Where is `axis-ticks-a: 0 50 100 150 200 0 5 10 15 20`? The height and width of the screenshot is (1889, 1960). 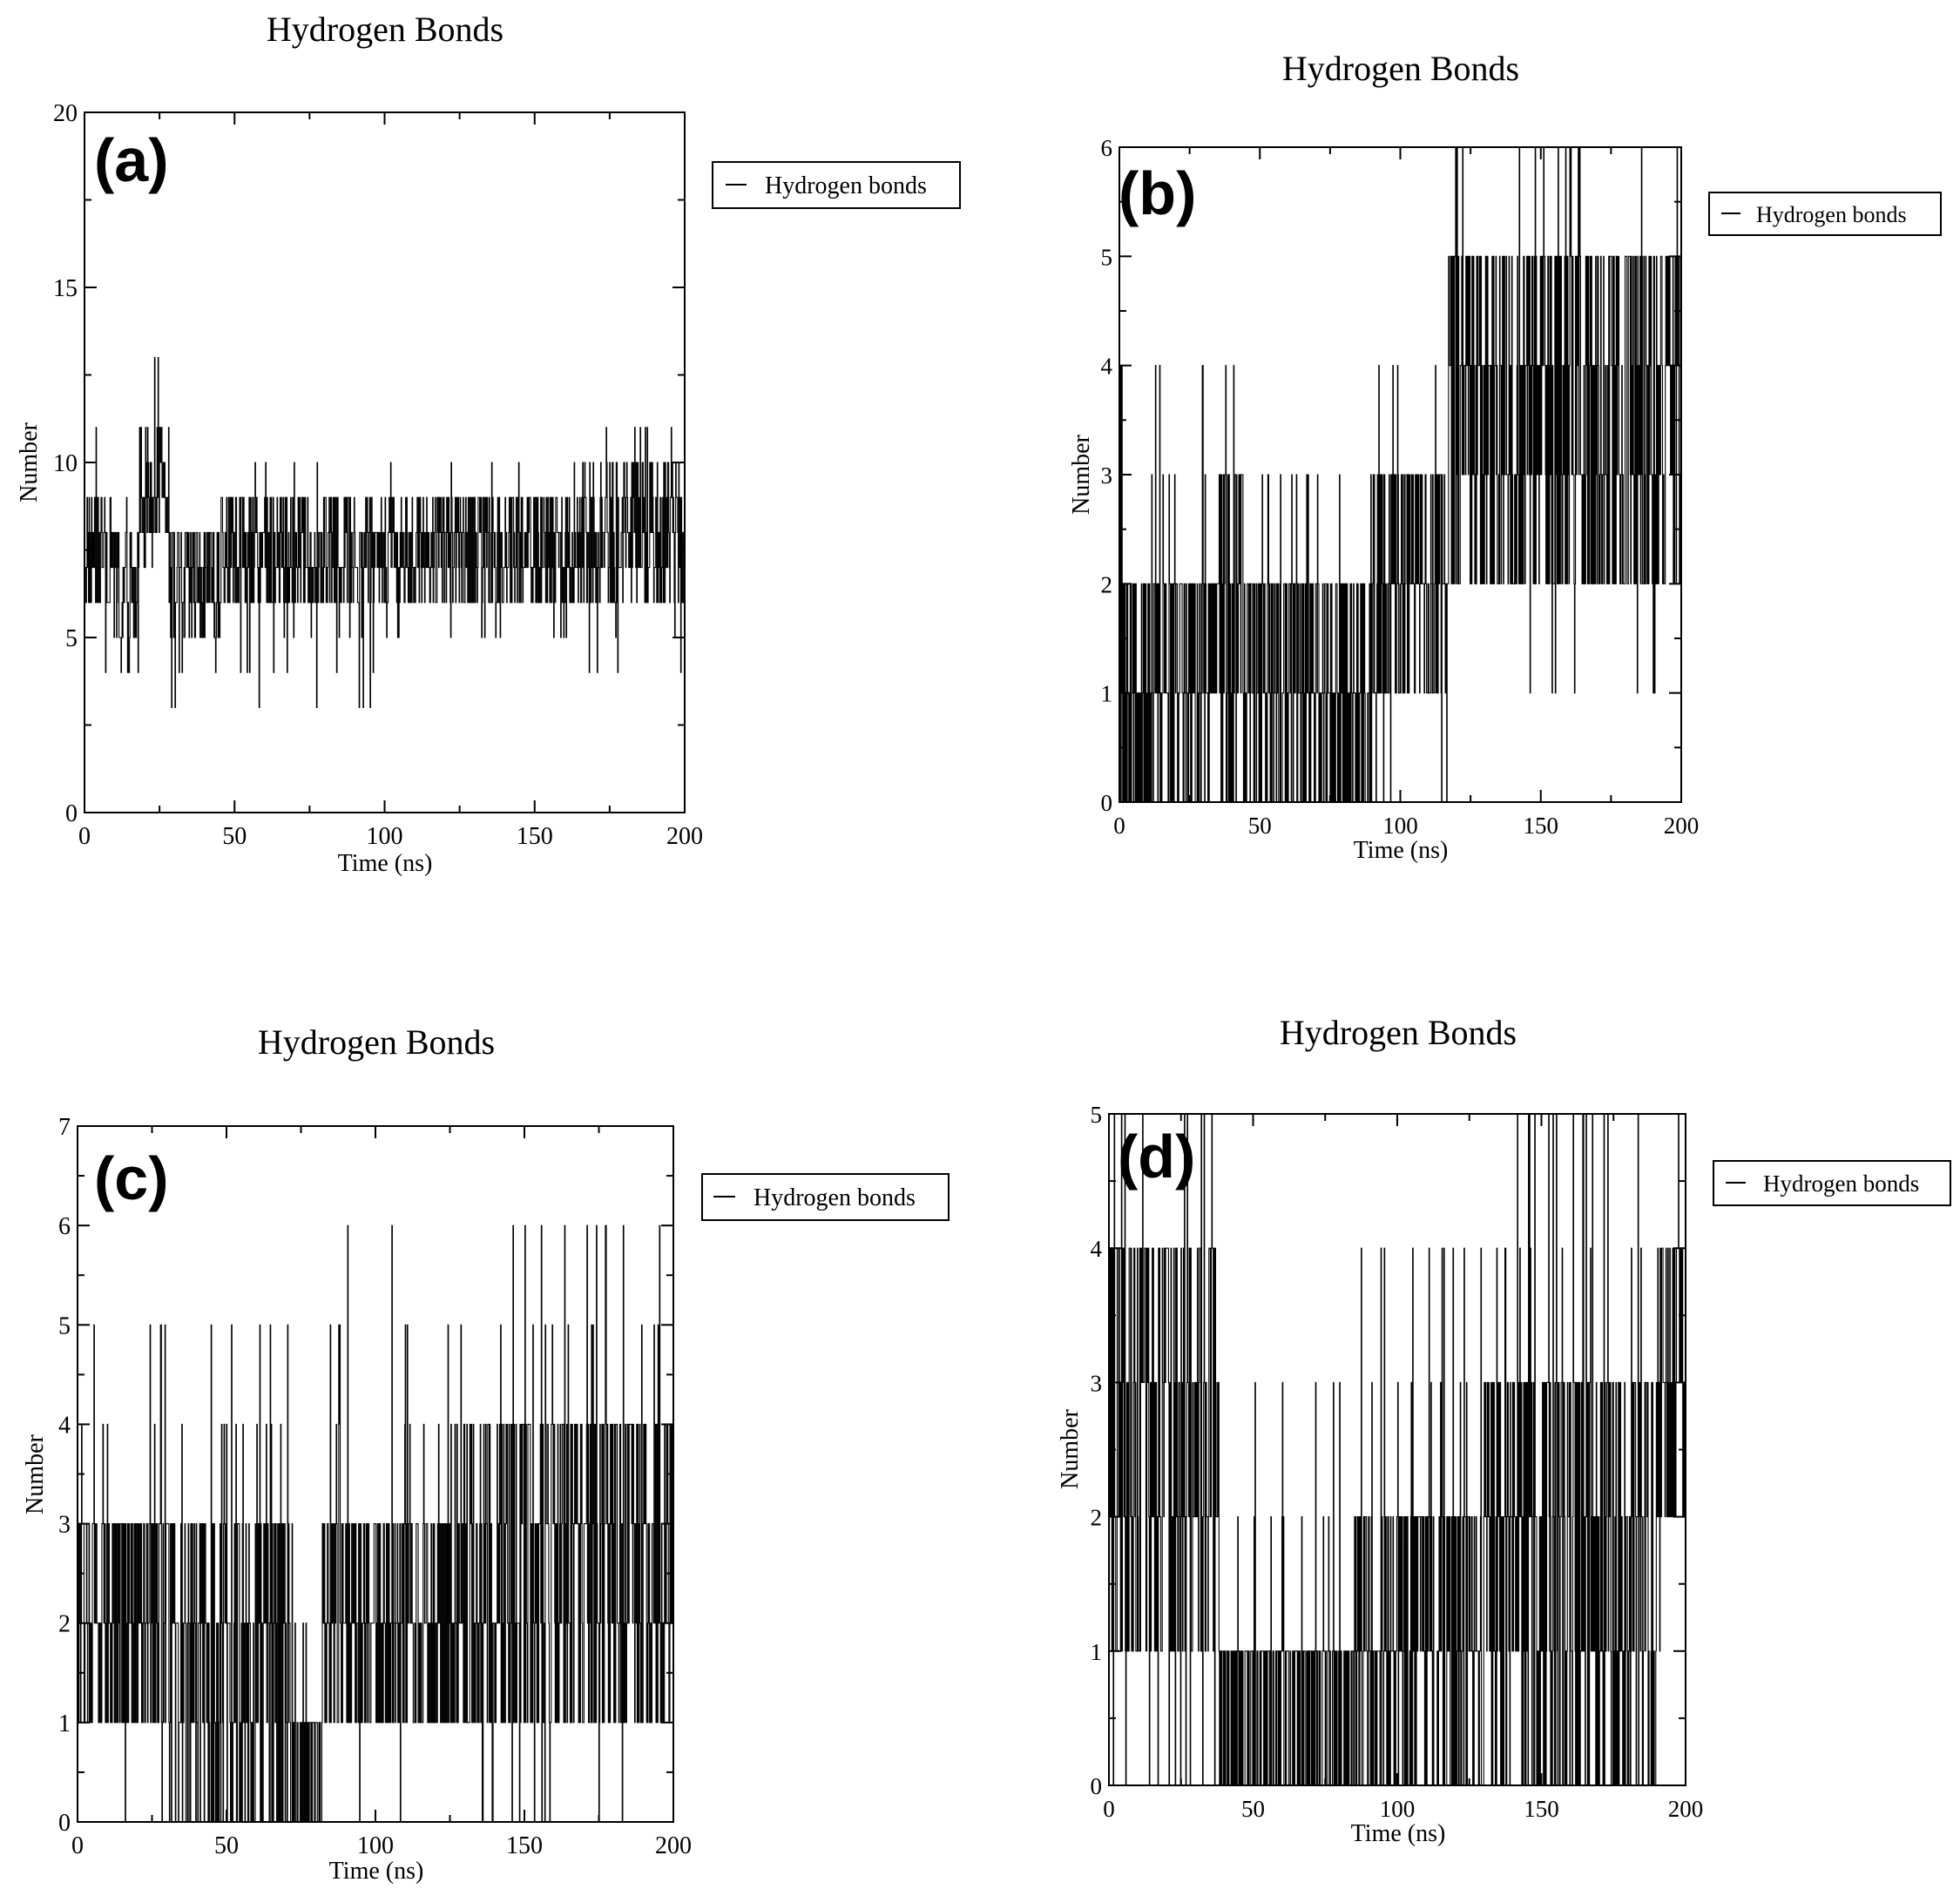 axis-ticks-a: 0 50 100 150 200 0 5 10 15 20 is located at coordinates (378, 475).